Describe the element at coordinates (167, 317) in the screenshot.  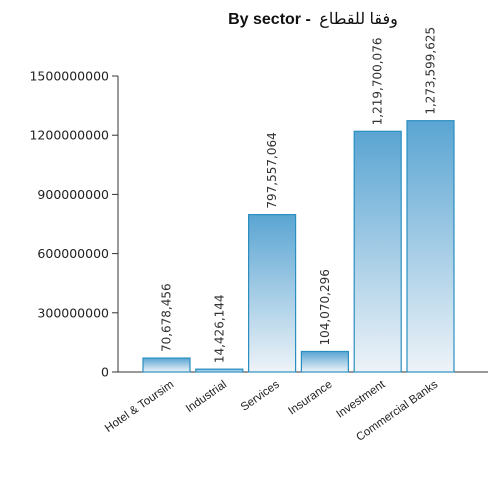
I see `data-label: 70,678,456` at that location.